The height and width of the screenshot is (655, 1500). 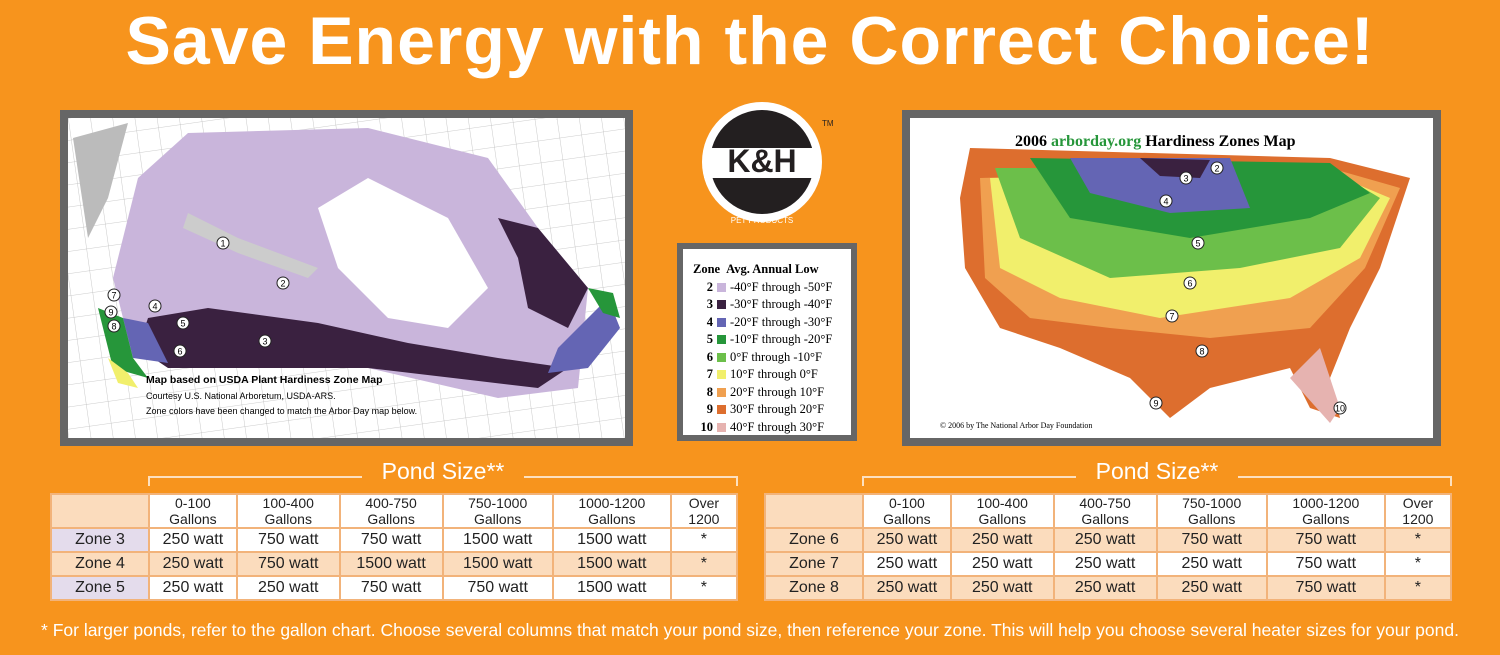 What do you see at coordinates (709, 409) in the screenshot?
I see `legend-zone: 9` at bounding box center [709, 409].